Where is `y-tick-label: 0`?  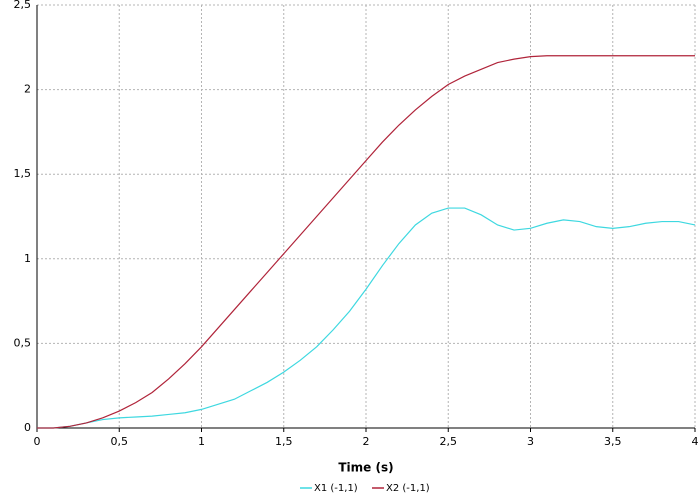 y-tick-label: 0 is located at coordinates (27, 427).